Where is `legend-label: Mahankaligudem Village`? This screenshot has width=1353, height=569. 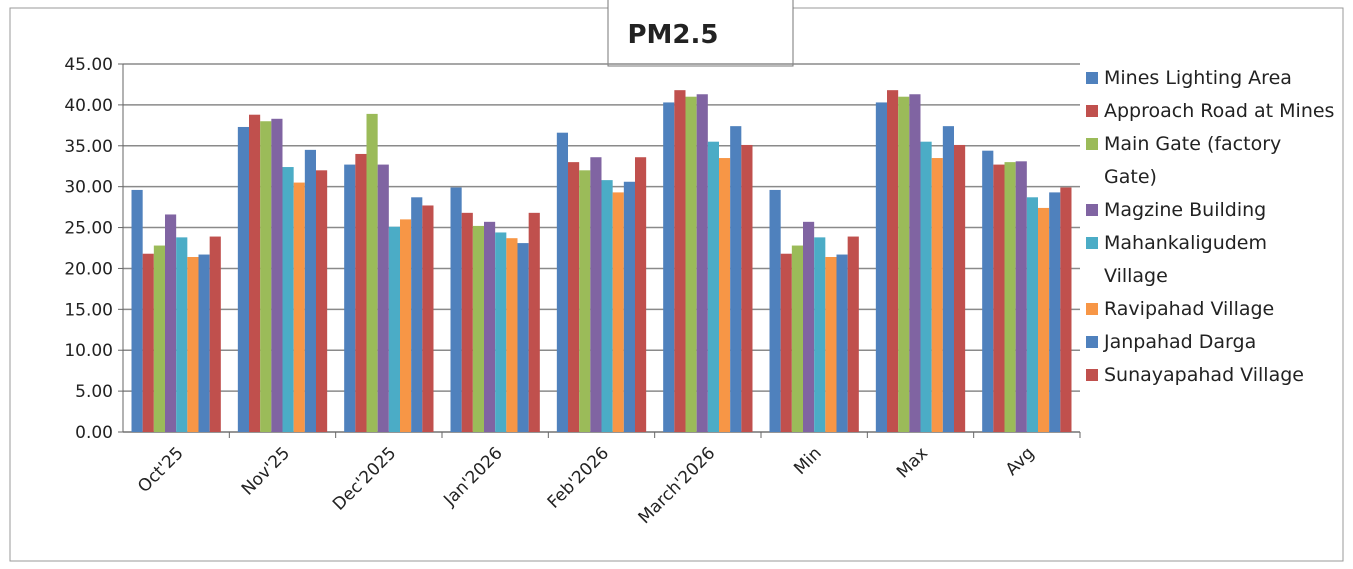 legend-label: Mahankaligudem Village is located at coordinates (1185, 259).